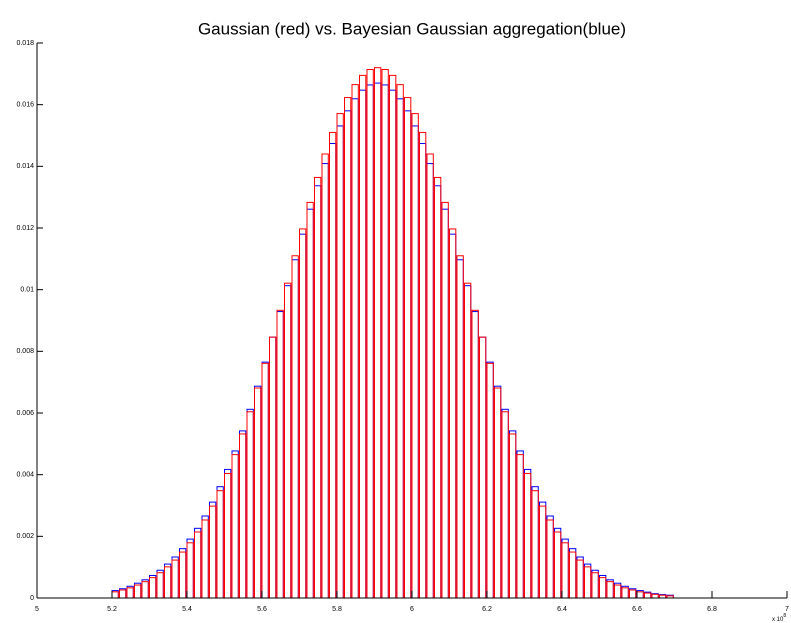  What do you see at coordinates (787, 609) in the screenshot?
I see `x-tick-label: 7` at bounding box center [787, 609].